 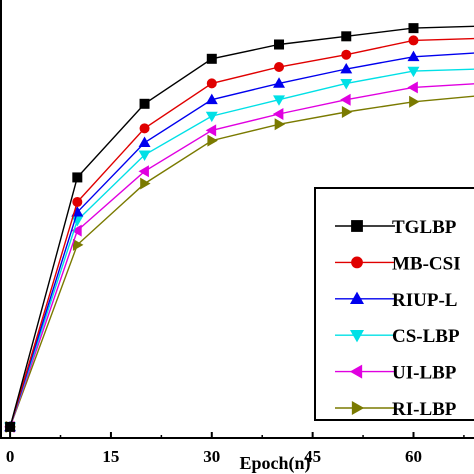 What do you see at coordinates (10, 456) in the screenshot?
I see `x-tick-label-0: 0` at bounding box center [10, 456].